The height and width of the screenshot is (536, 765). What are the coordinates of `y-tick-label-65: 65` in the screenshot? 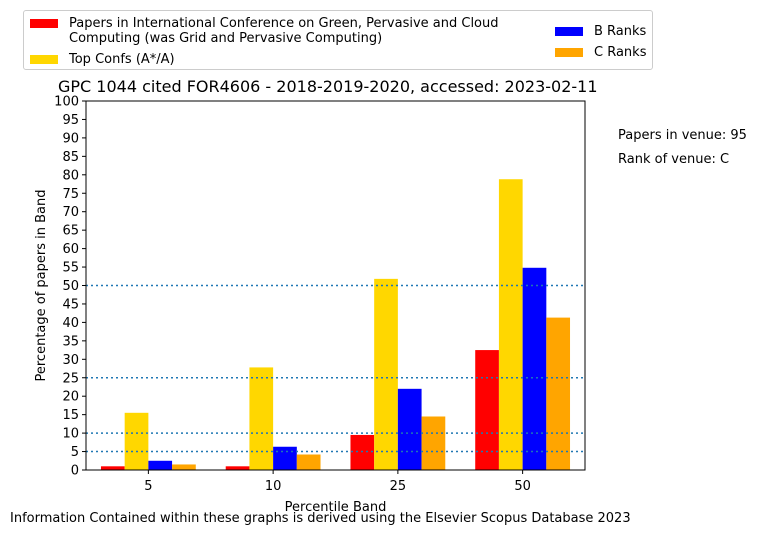 It's located at (70, 231).